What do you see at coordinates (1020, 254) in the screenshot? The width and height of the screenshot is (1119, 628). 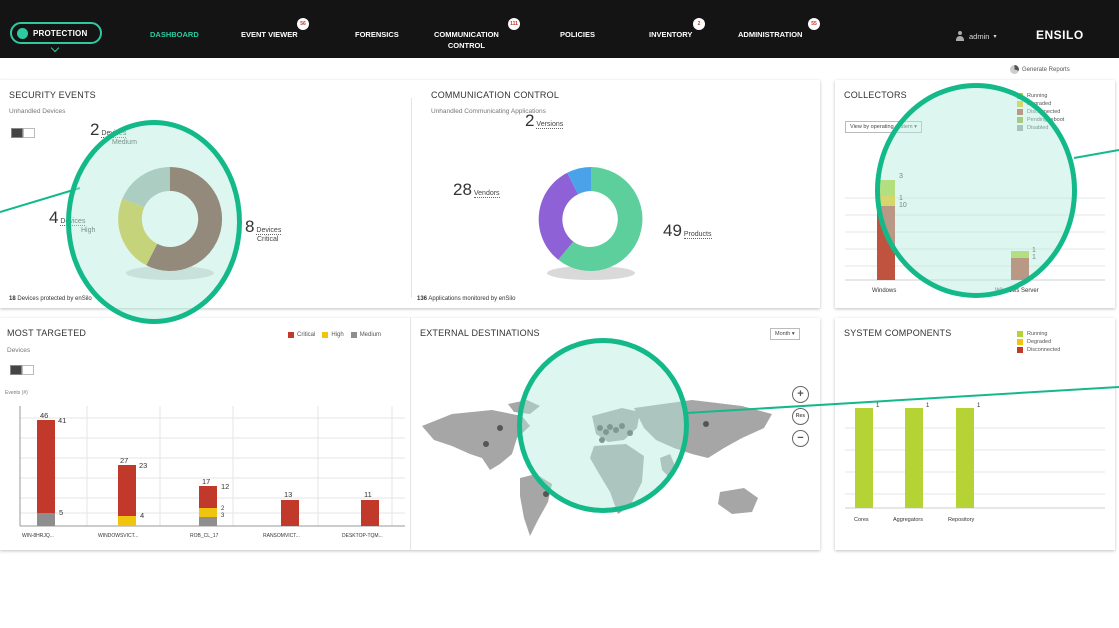 I see `bar-windows-server-running` at bounding box center [1020, 254].